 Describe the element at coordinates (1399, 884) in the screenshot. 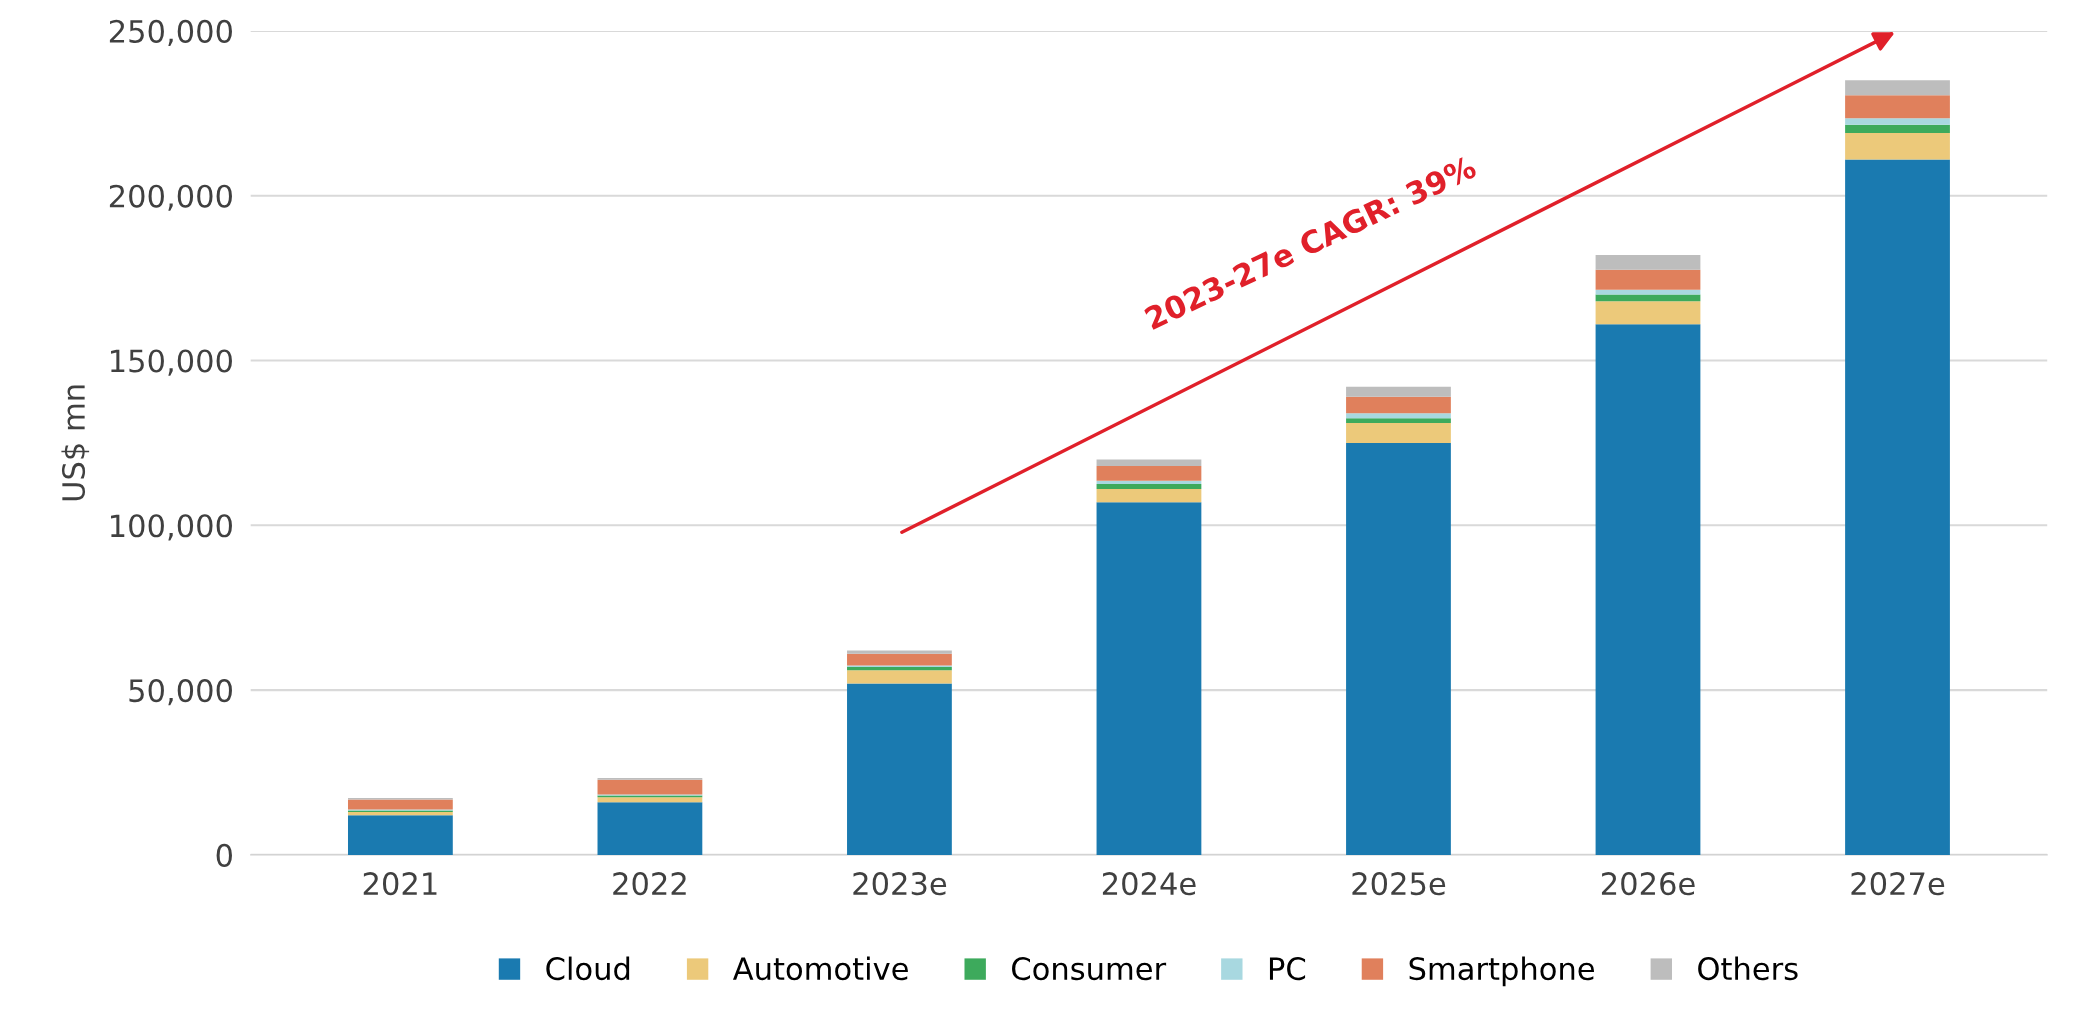

I see `x-tick-label: 2025e` at that location.